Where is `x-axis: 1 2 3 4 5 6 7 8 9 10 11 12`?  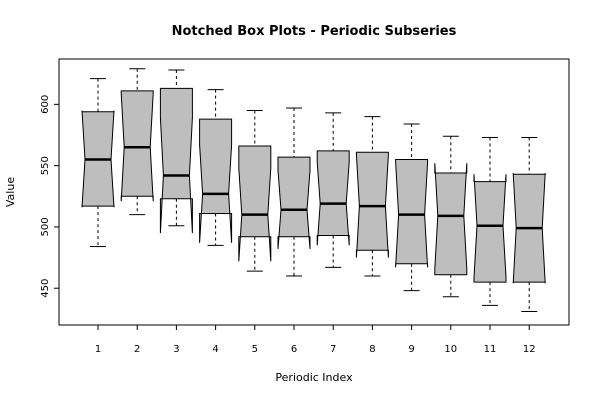
x-axis: 1 2 3 4 5 6 7 8 9 10 11 12 is located at coordinates (315, 339).